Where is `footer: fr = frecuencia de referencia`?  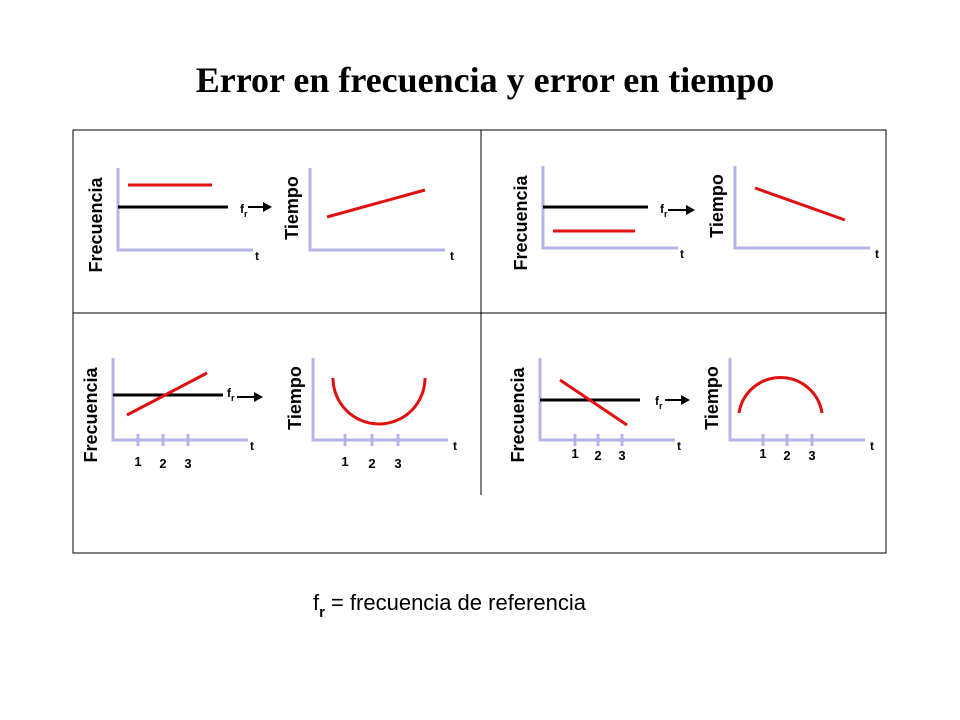 footer: fr = frecuencia de referencia is located at coordinates (450, 605).